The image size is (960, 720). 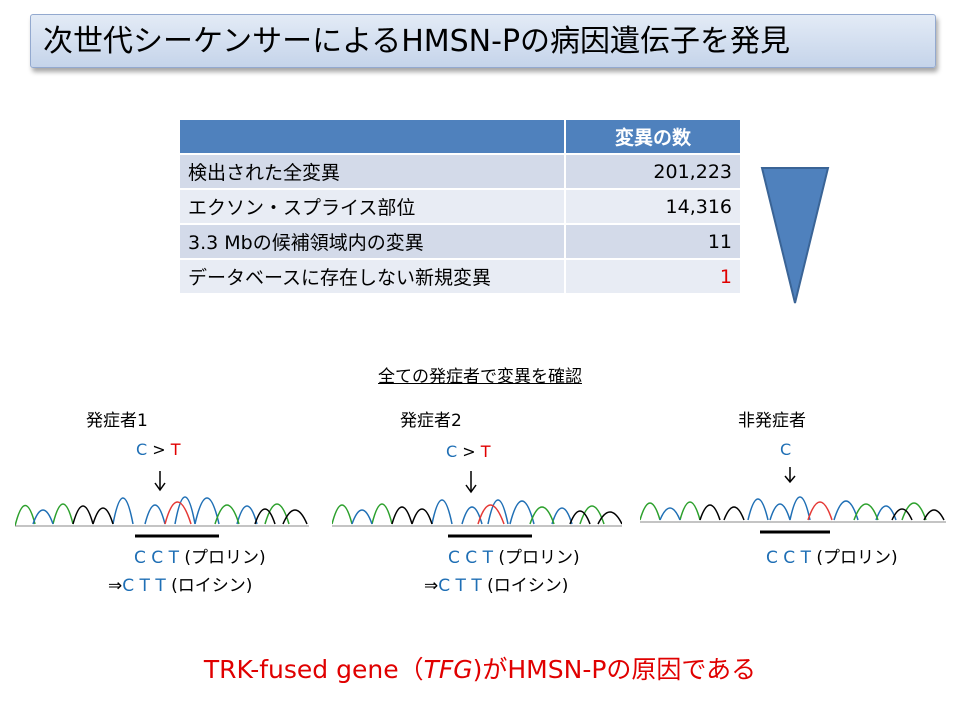 I want to click on row-label: エクソン・スプライス部位, so click(x=372, y=206).